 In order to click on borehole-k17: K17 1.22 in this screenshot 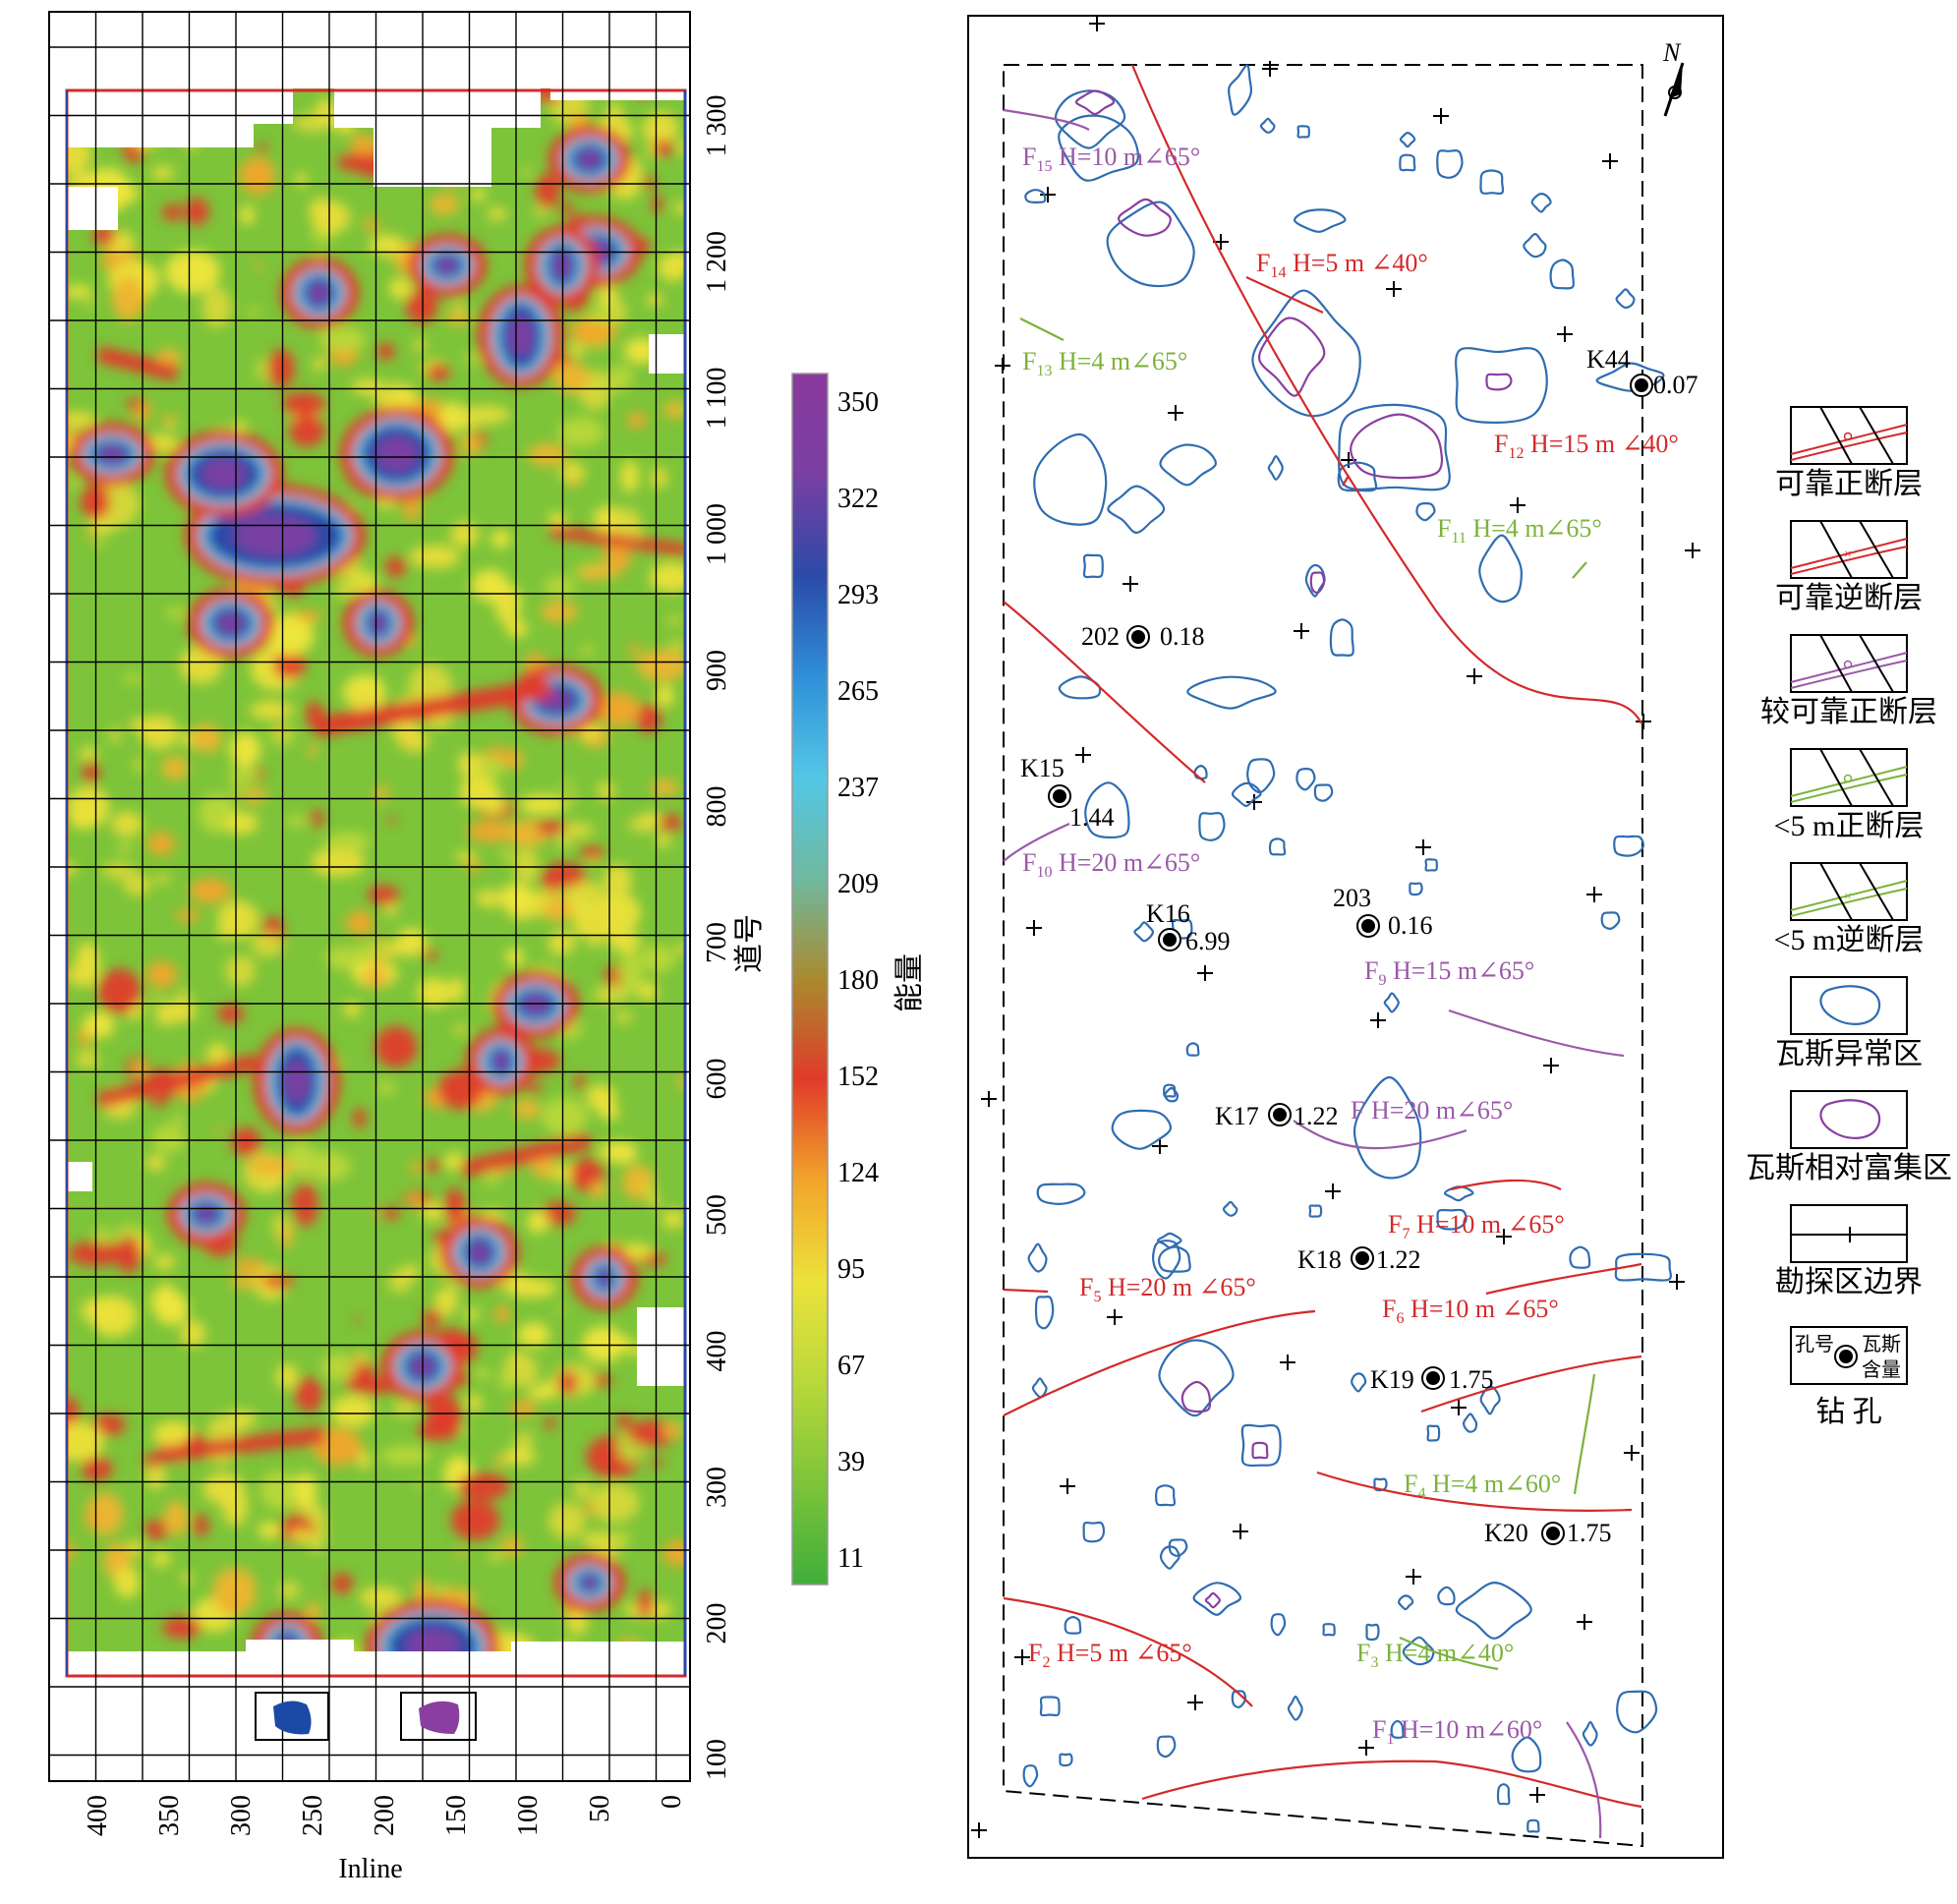, I will do `click(1277, 1116)`.